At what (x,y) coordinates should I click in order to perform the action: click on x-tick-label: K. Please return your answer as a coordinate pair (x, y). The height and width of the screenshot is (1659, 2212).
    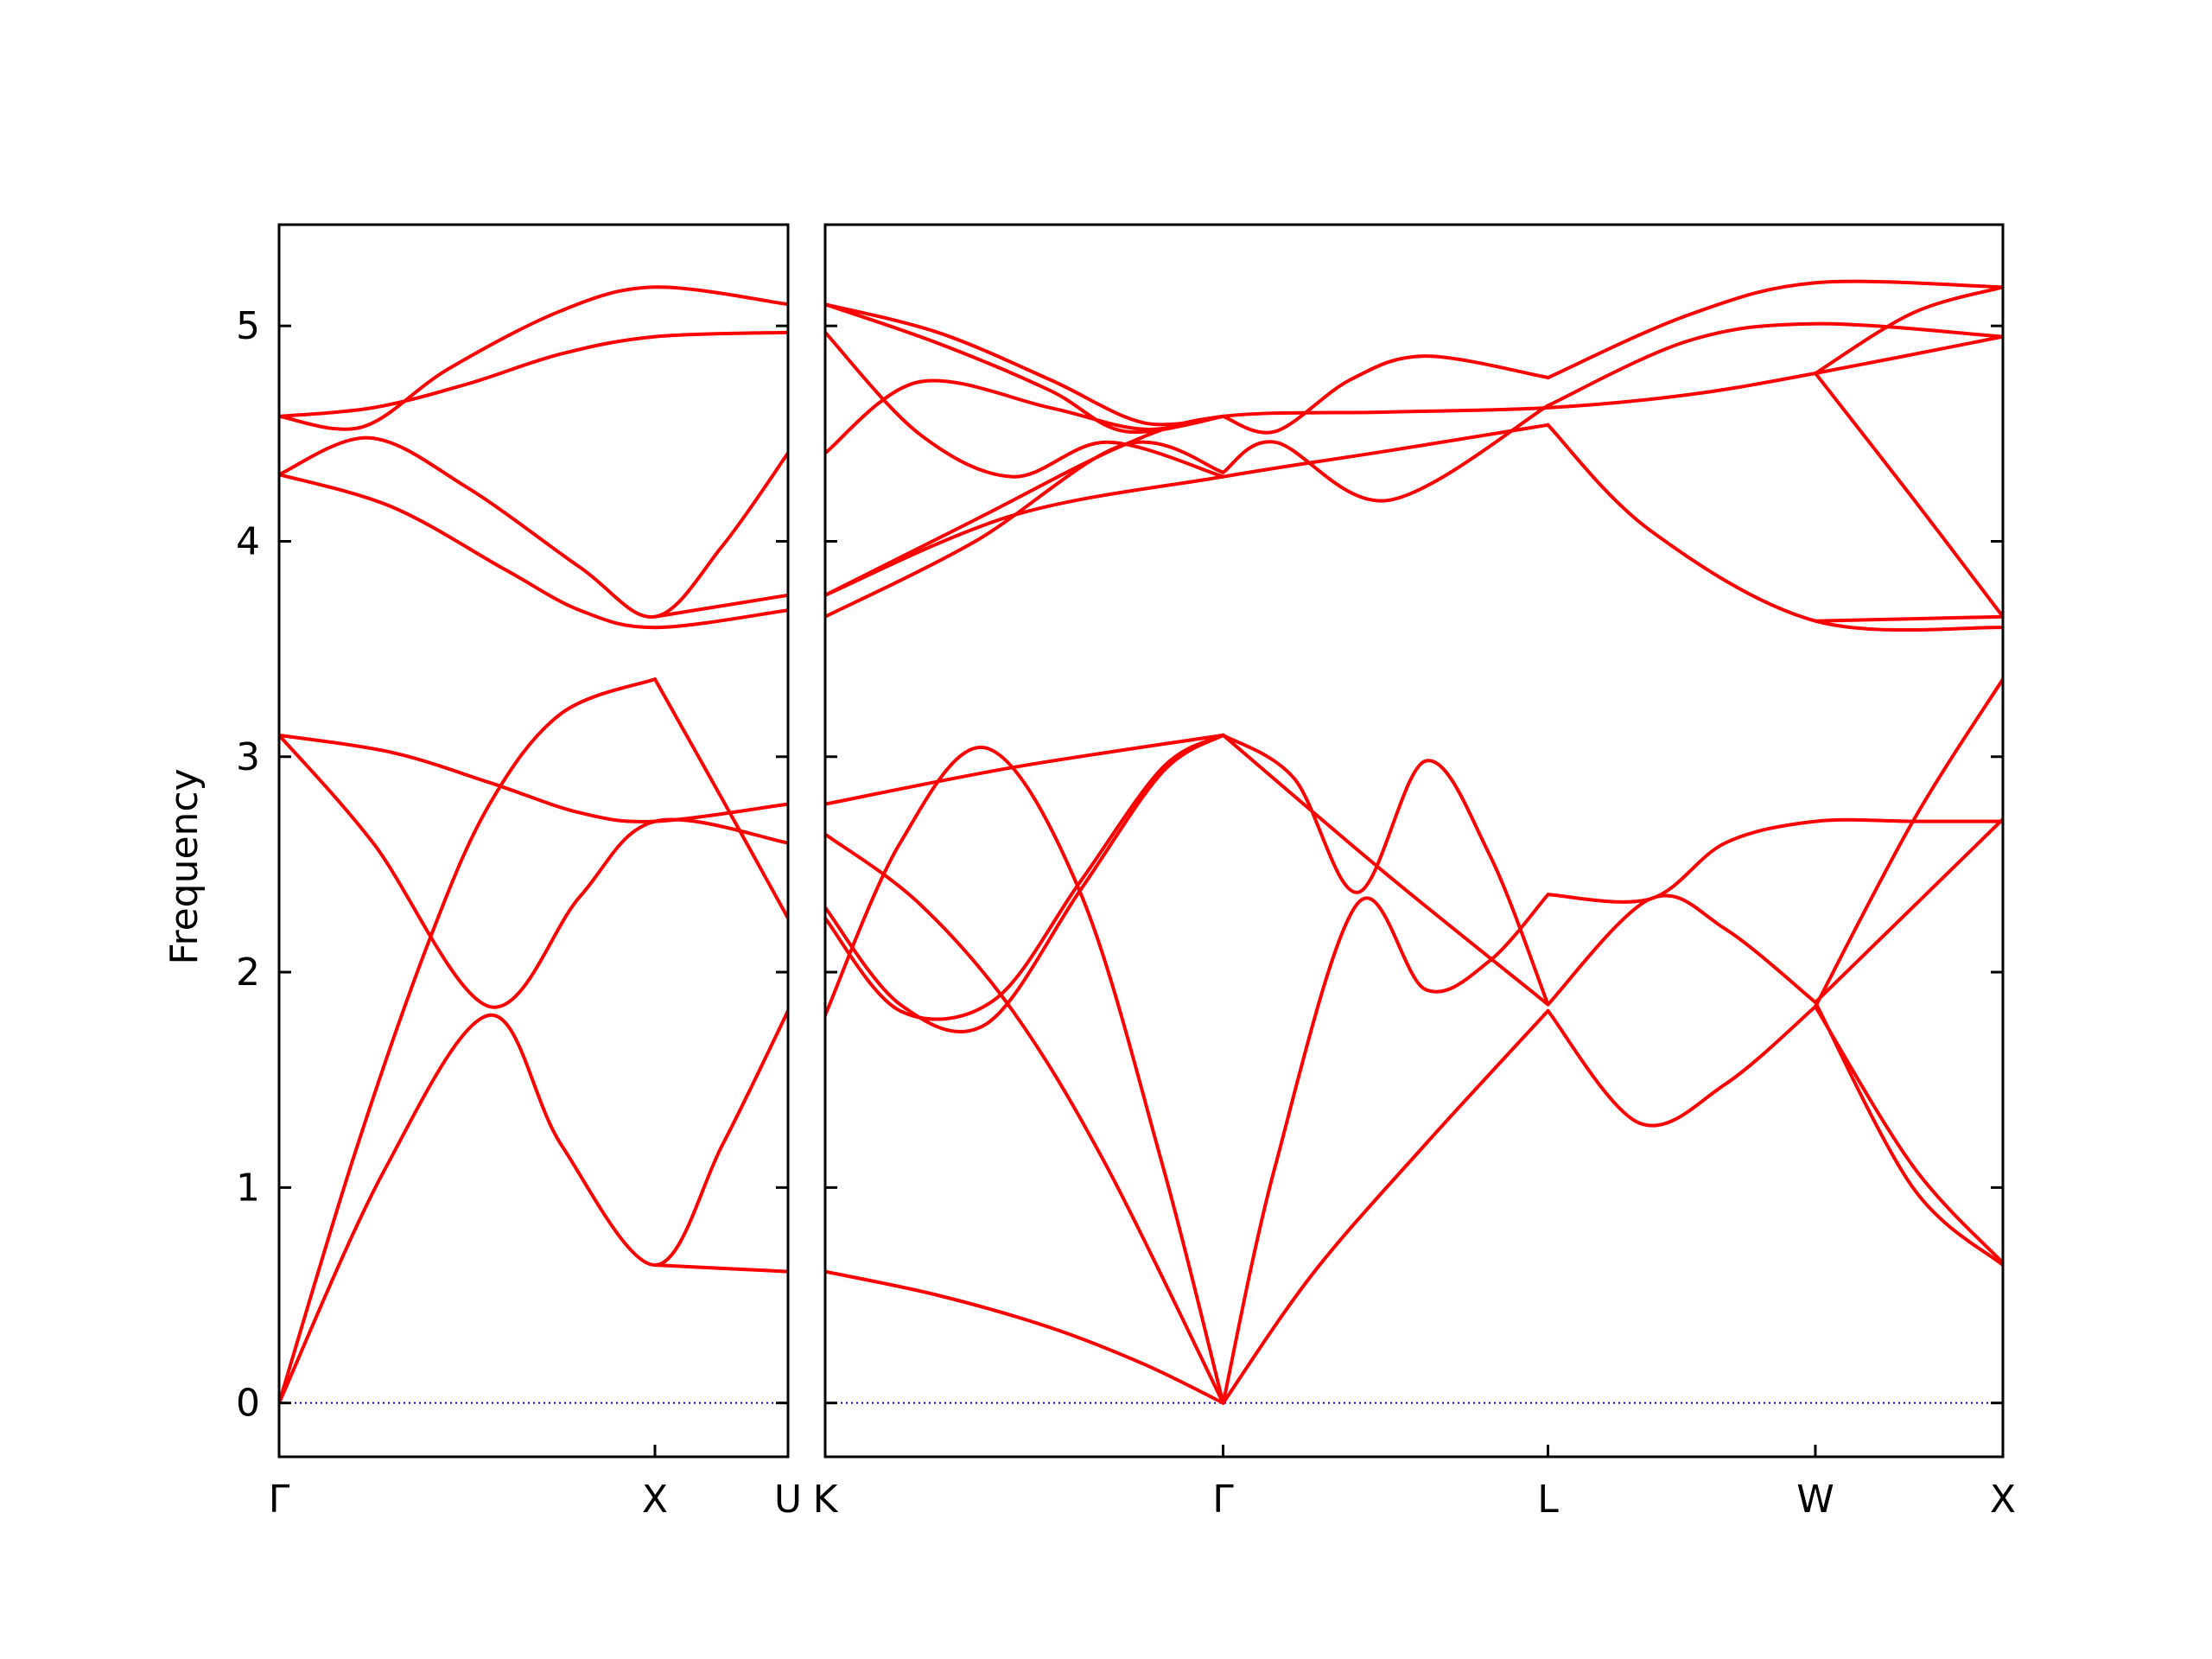
    Looking at the image, I should click on (826, 1500).